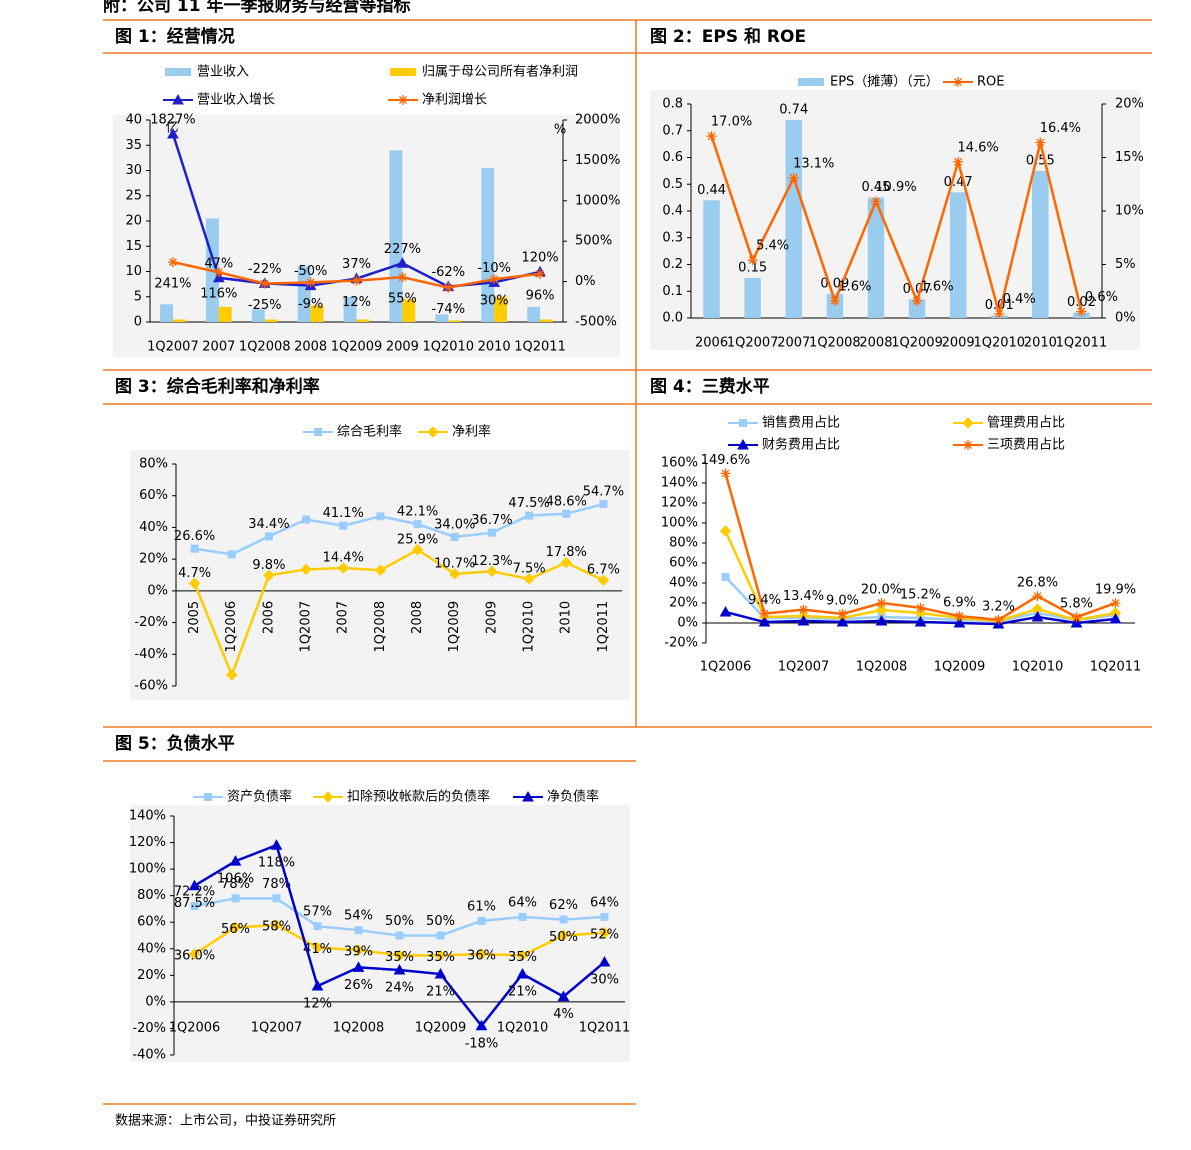 The height and width of the screenshot is (1150, 1191). What do you see at coordinates (153, 559) in the screenshot?
I see `y-tick-label: 20%` at bounding box center [153, 559].